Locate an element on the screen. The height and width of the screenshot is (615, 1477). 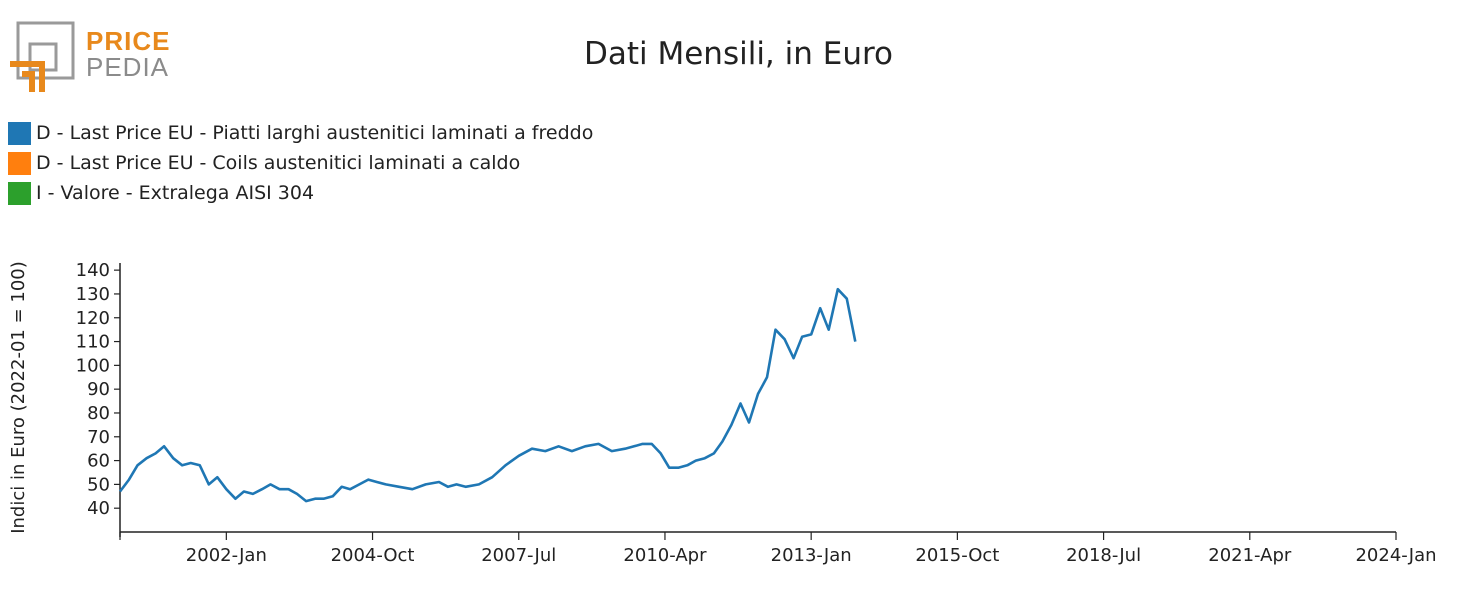
y-tick-label: 40 is located at coordinates (98, 508).